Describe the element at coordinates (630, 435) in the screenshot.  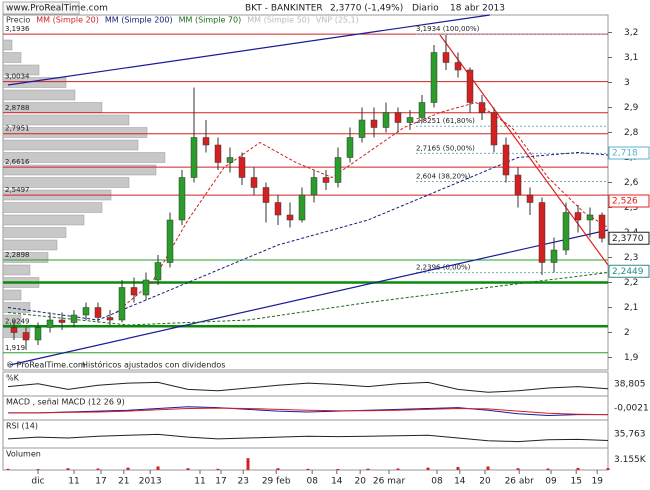
I see `panel-value: 35,763` at that location.